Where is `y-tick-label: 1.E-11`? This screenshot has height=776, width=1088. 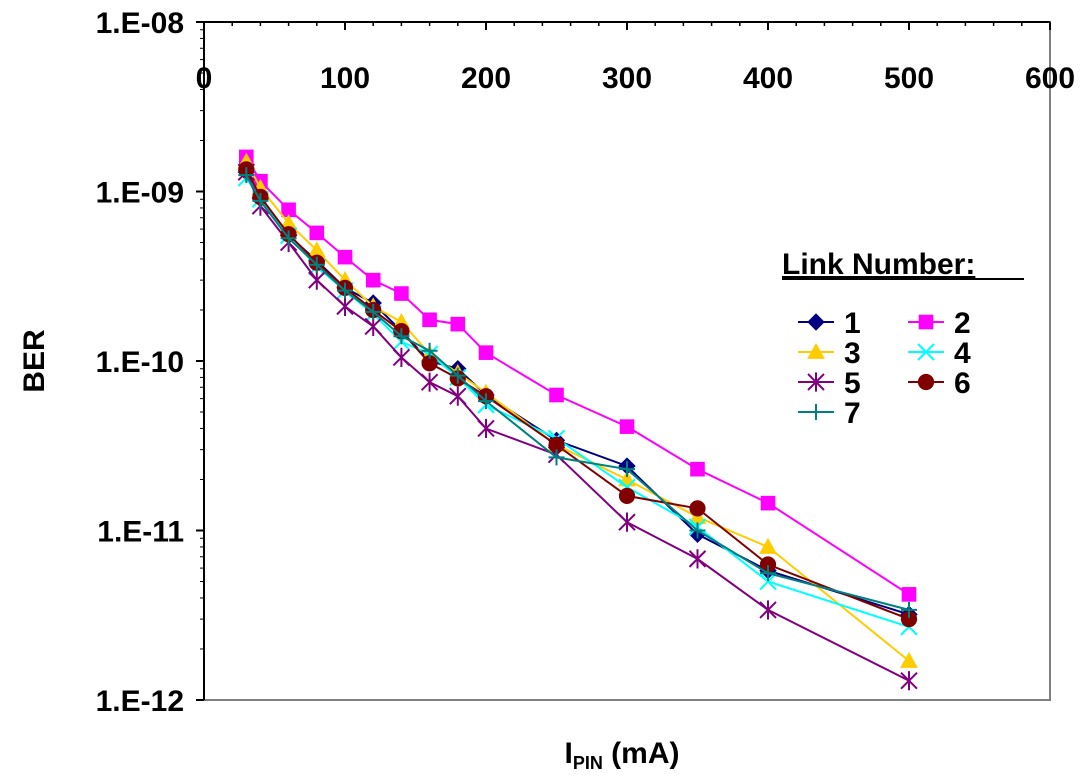 y-tick-label: 1.E-11 is located at coordinates (140, 532).